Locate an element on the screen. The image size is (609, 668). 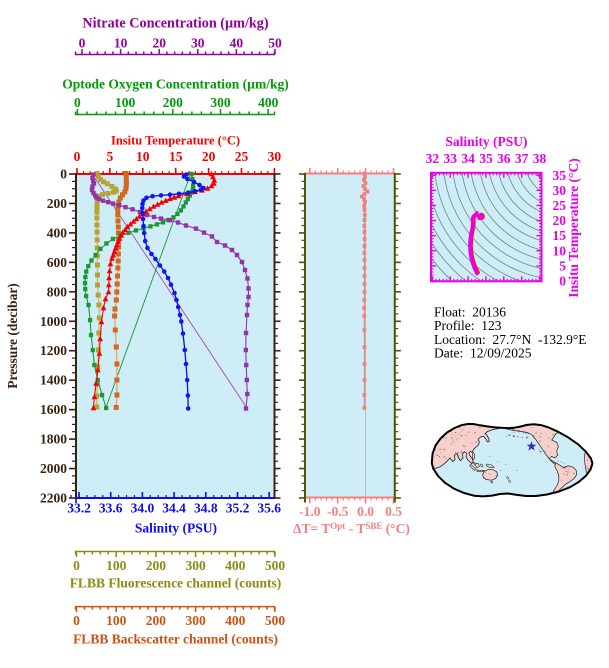
svg-text: 1200 is located at coordinates (53, 350).